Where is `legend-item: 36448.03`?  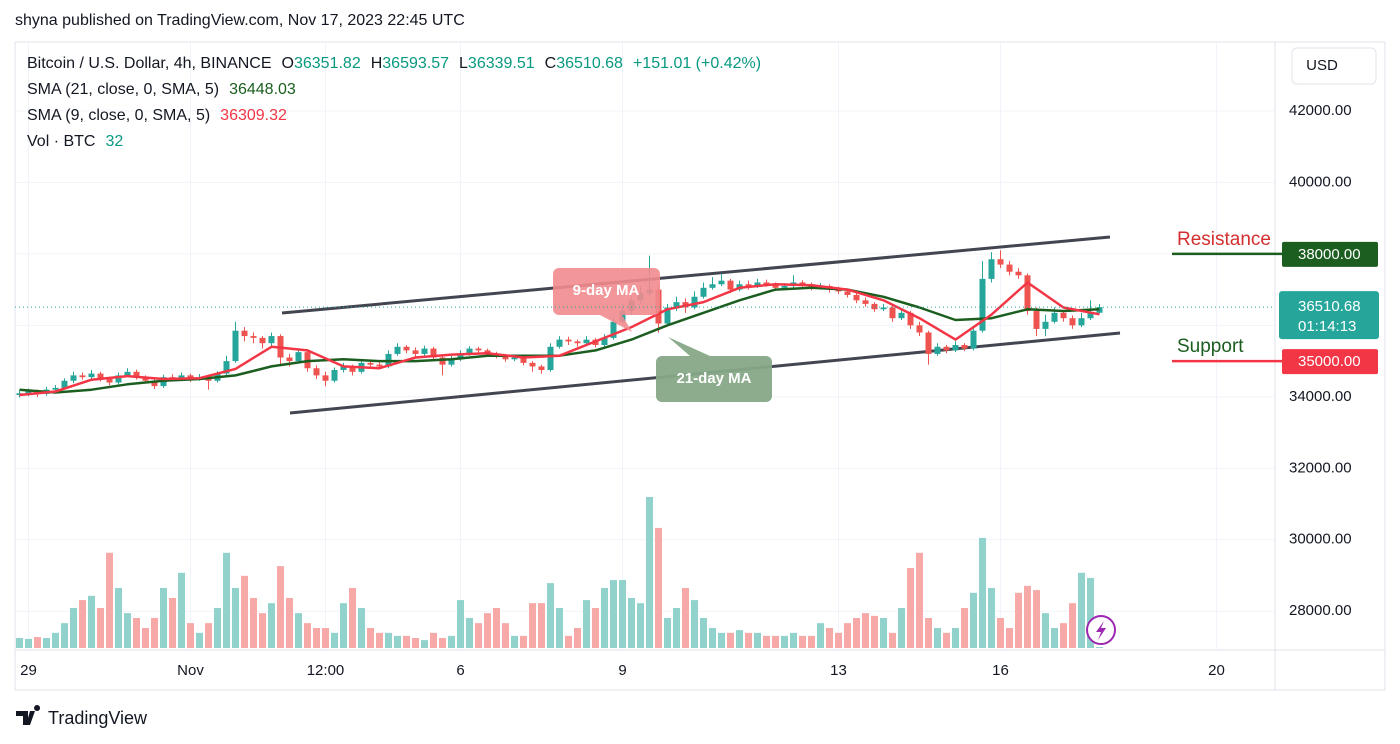
legend-item: 36448.03 is located at coordinates (262, 89).